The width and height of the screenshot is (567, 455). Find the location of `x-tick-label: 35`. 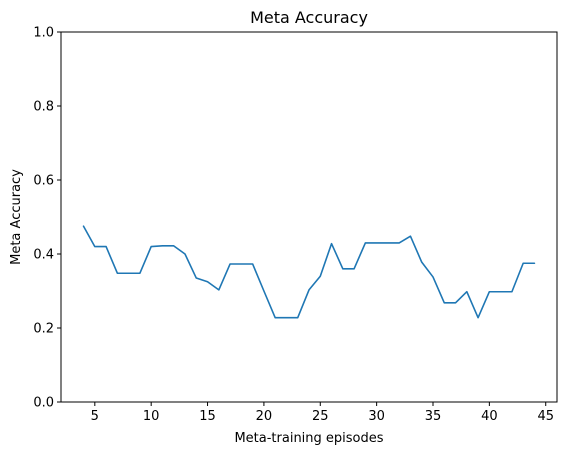

x-tick-label: 35 is located at coordinates (433, 416).